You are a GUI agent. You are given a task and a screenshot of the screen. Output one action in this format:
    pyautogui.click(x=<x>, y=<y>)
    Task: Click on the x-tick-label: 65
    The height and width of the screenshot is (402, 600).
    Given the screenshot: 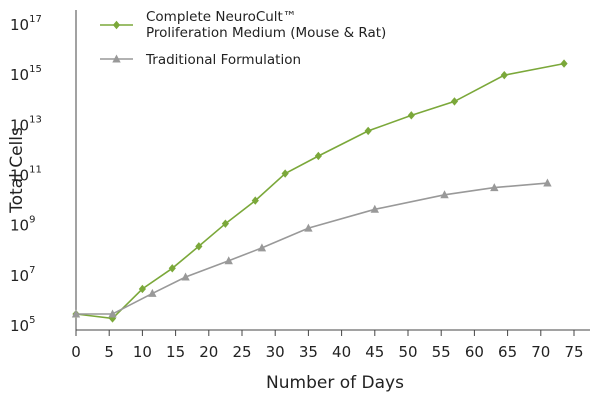 What is the action you would take?
    pyautogui.click(x=507, y=352)
    